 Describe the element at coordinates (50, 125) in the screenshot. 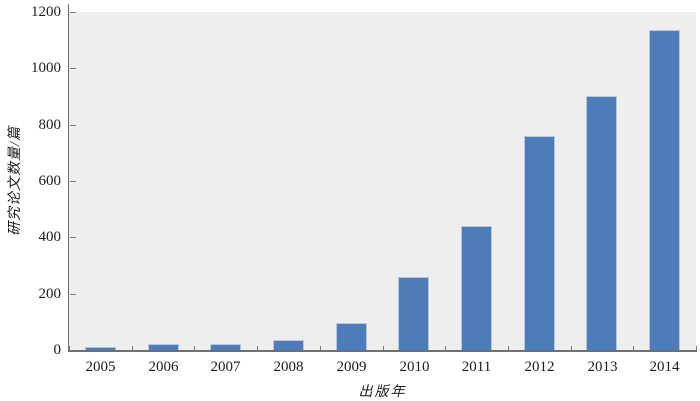

I see `y-axis-tick-label: 800` at that location.